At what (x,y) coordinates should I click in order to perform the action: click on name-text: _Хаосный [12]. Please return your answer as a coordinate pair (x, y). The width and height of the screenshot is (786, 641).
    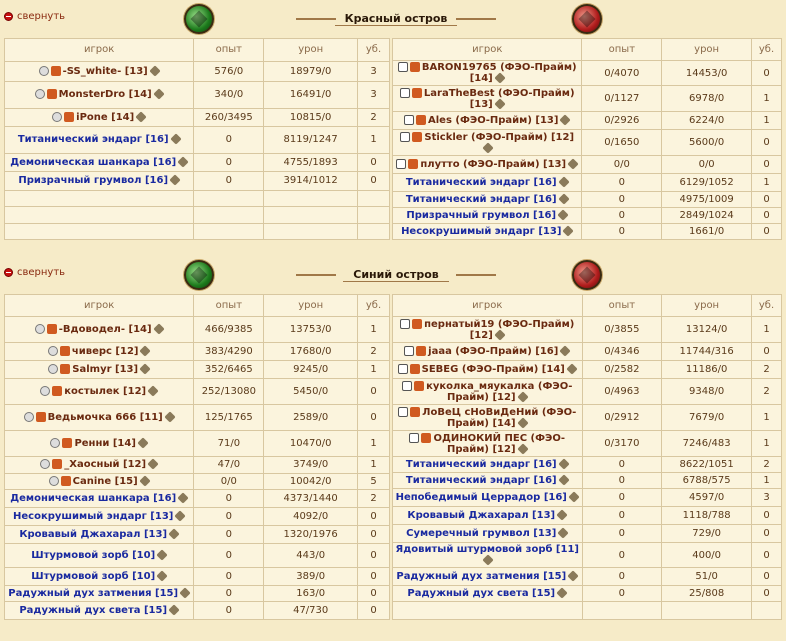
    Looking at the image, I should click on (105, 465).